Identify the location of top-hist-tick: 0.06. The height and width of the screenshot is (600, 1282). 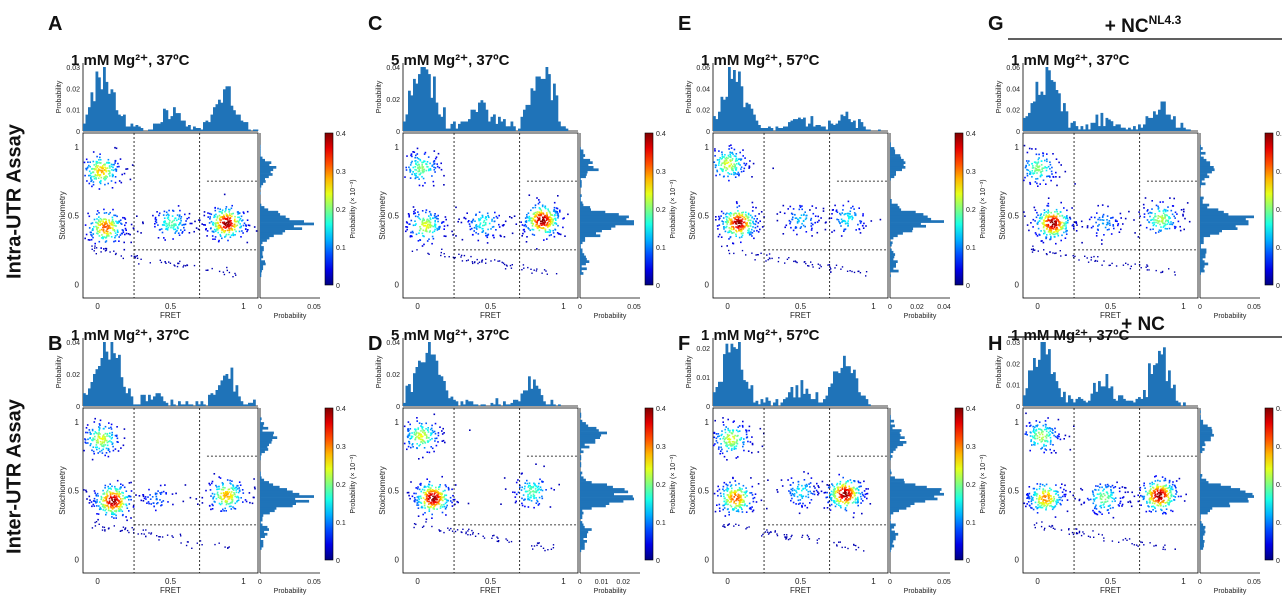
(1013, 68).